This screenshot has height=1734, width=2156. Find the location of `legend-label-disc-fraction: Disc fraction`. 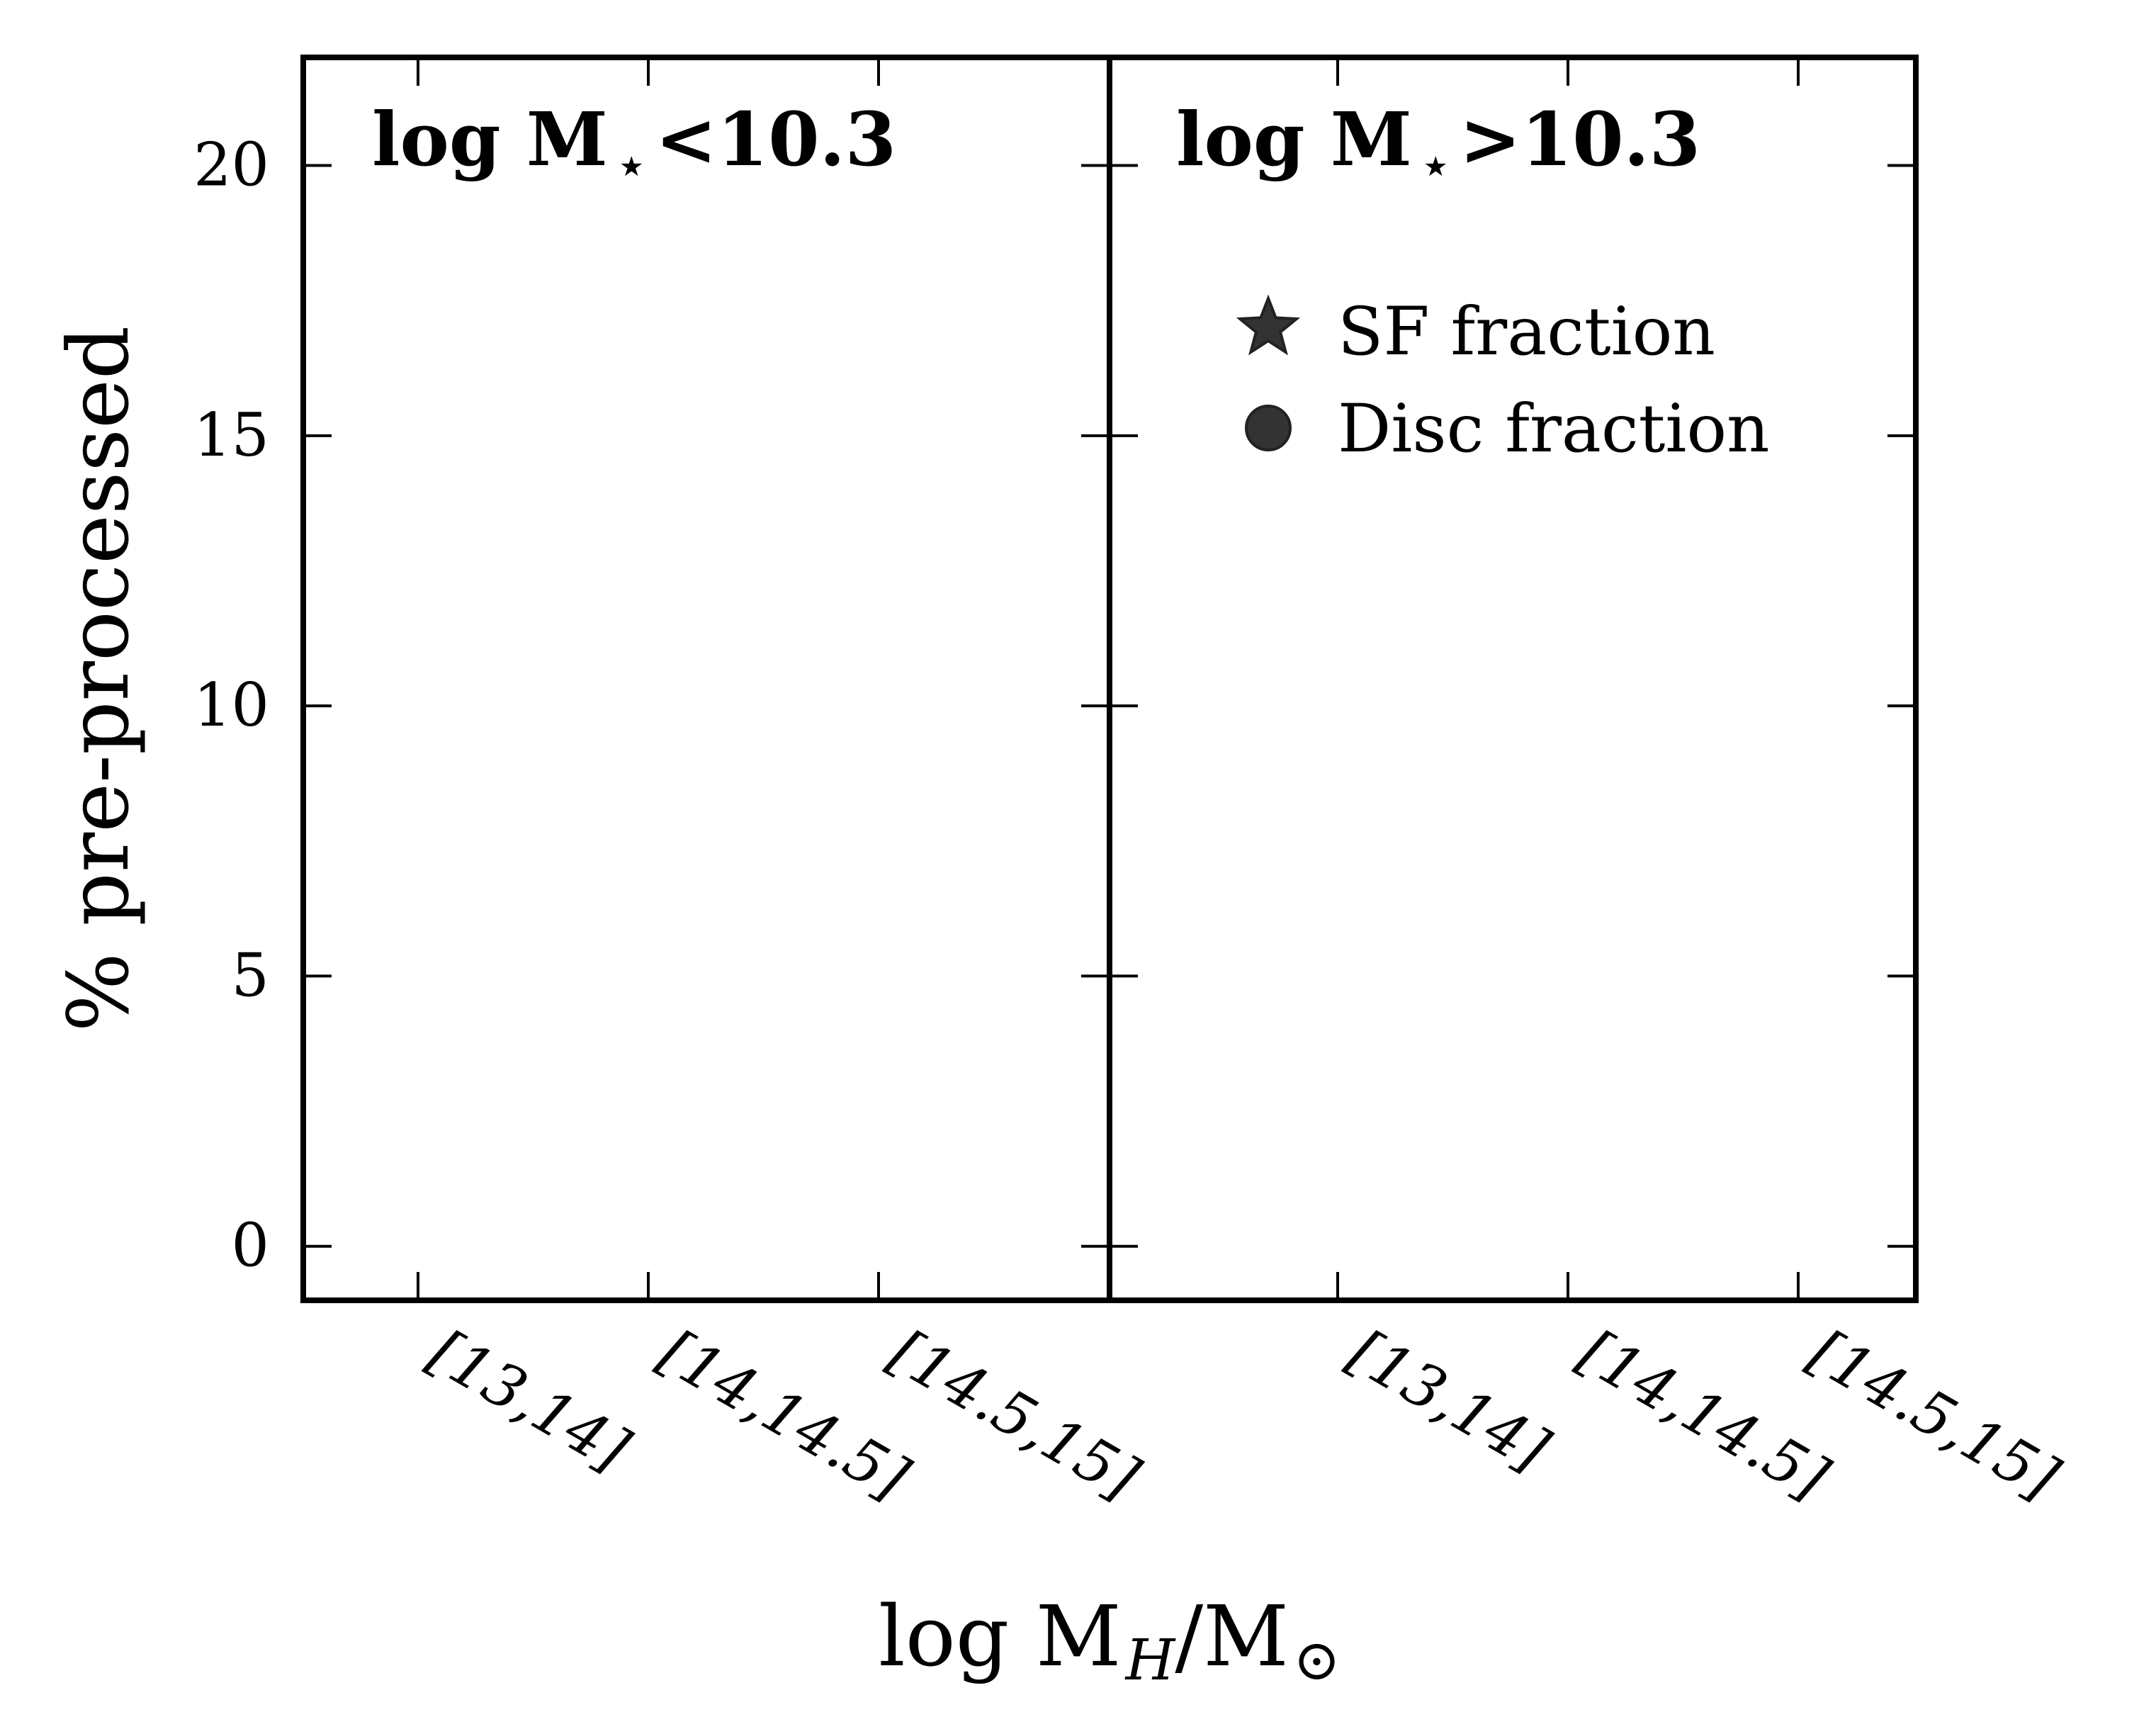

legend-label-disc-fraction: Disc fraction is located at coordinates (1554, 429).